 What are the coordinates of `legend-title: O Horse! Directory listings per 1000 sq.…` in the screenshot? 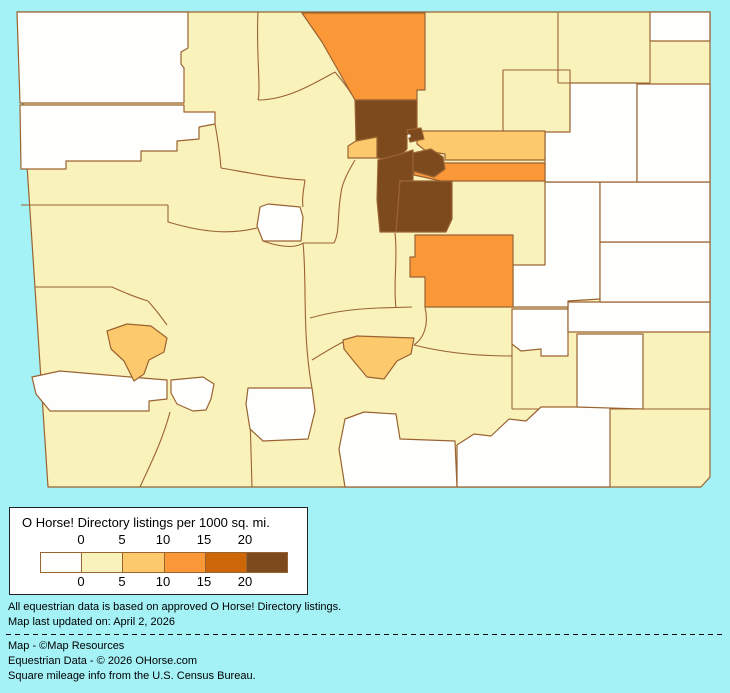 It's located at (146, 522).